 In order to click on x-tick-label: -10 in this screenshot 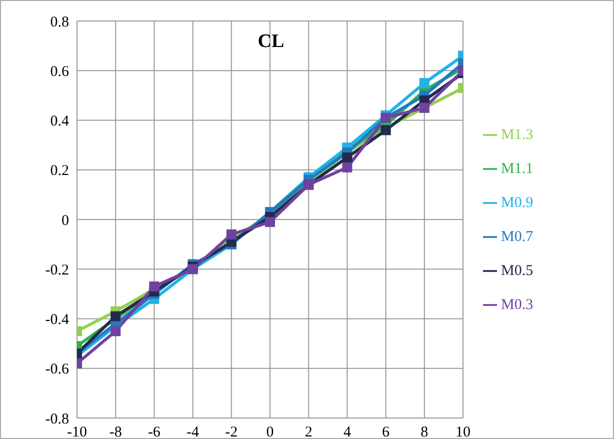, I will do `click(77, 431)`.